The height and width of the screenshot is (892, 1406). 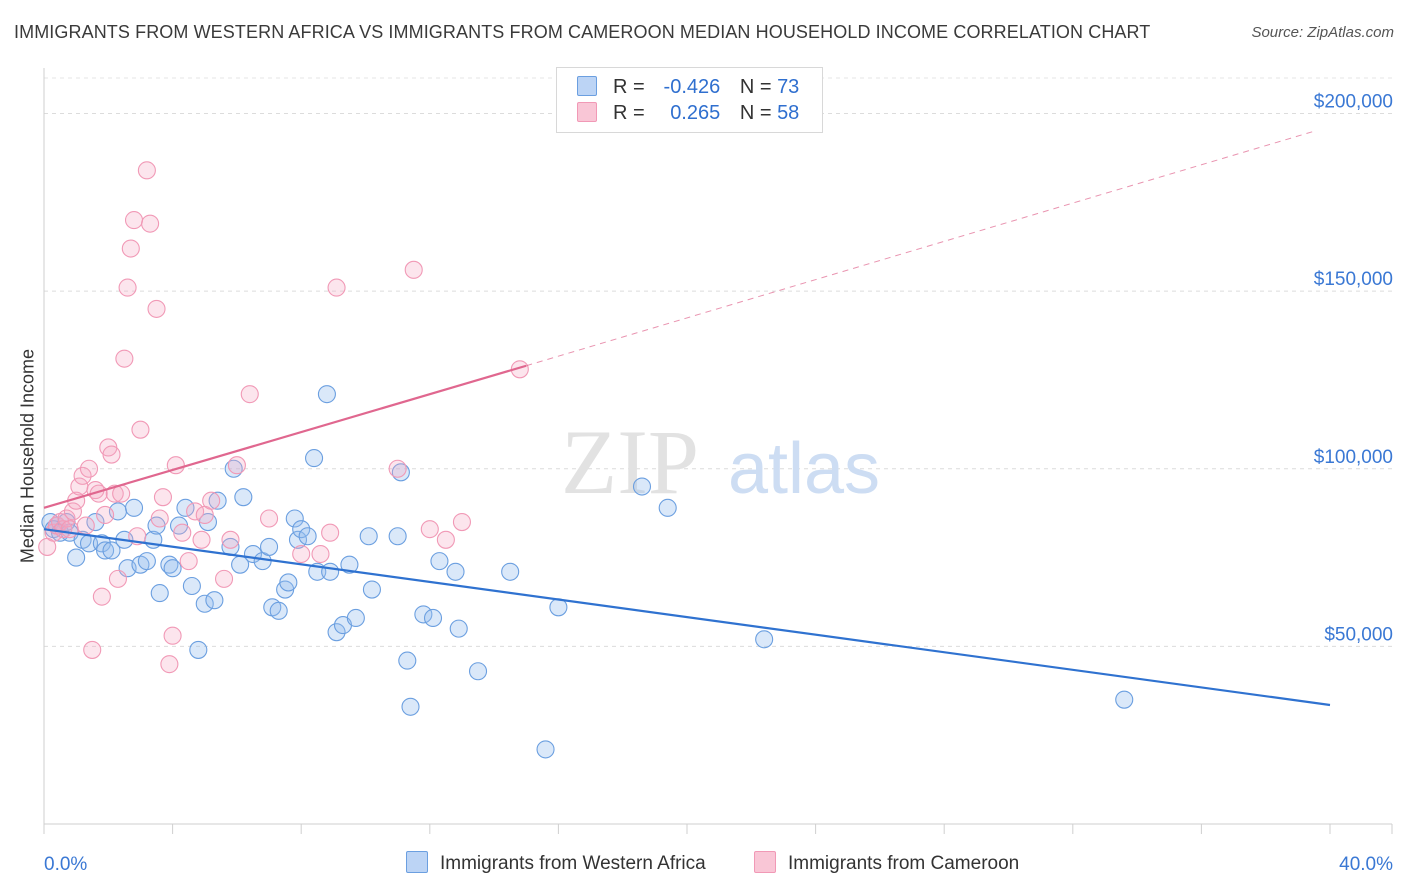 I want to click on series-legend-cameroon: Immigrants from Cameroon, so click(x=886, y=863).